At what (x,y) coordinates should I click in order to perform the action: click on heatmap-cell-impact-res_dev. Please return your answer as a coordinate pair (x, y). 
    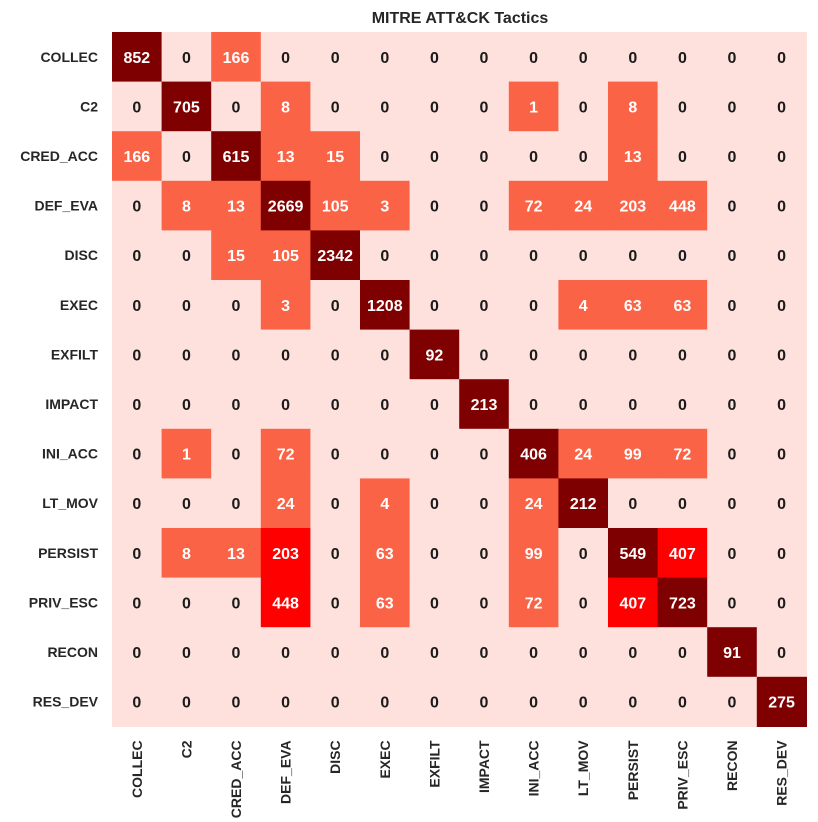
    Looking at the image, I should click on (781, 404).